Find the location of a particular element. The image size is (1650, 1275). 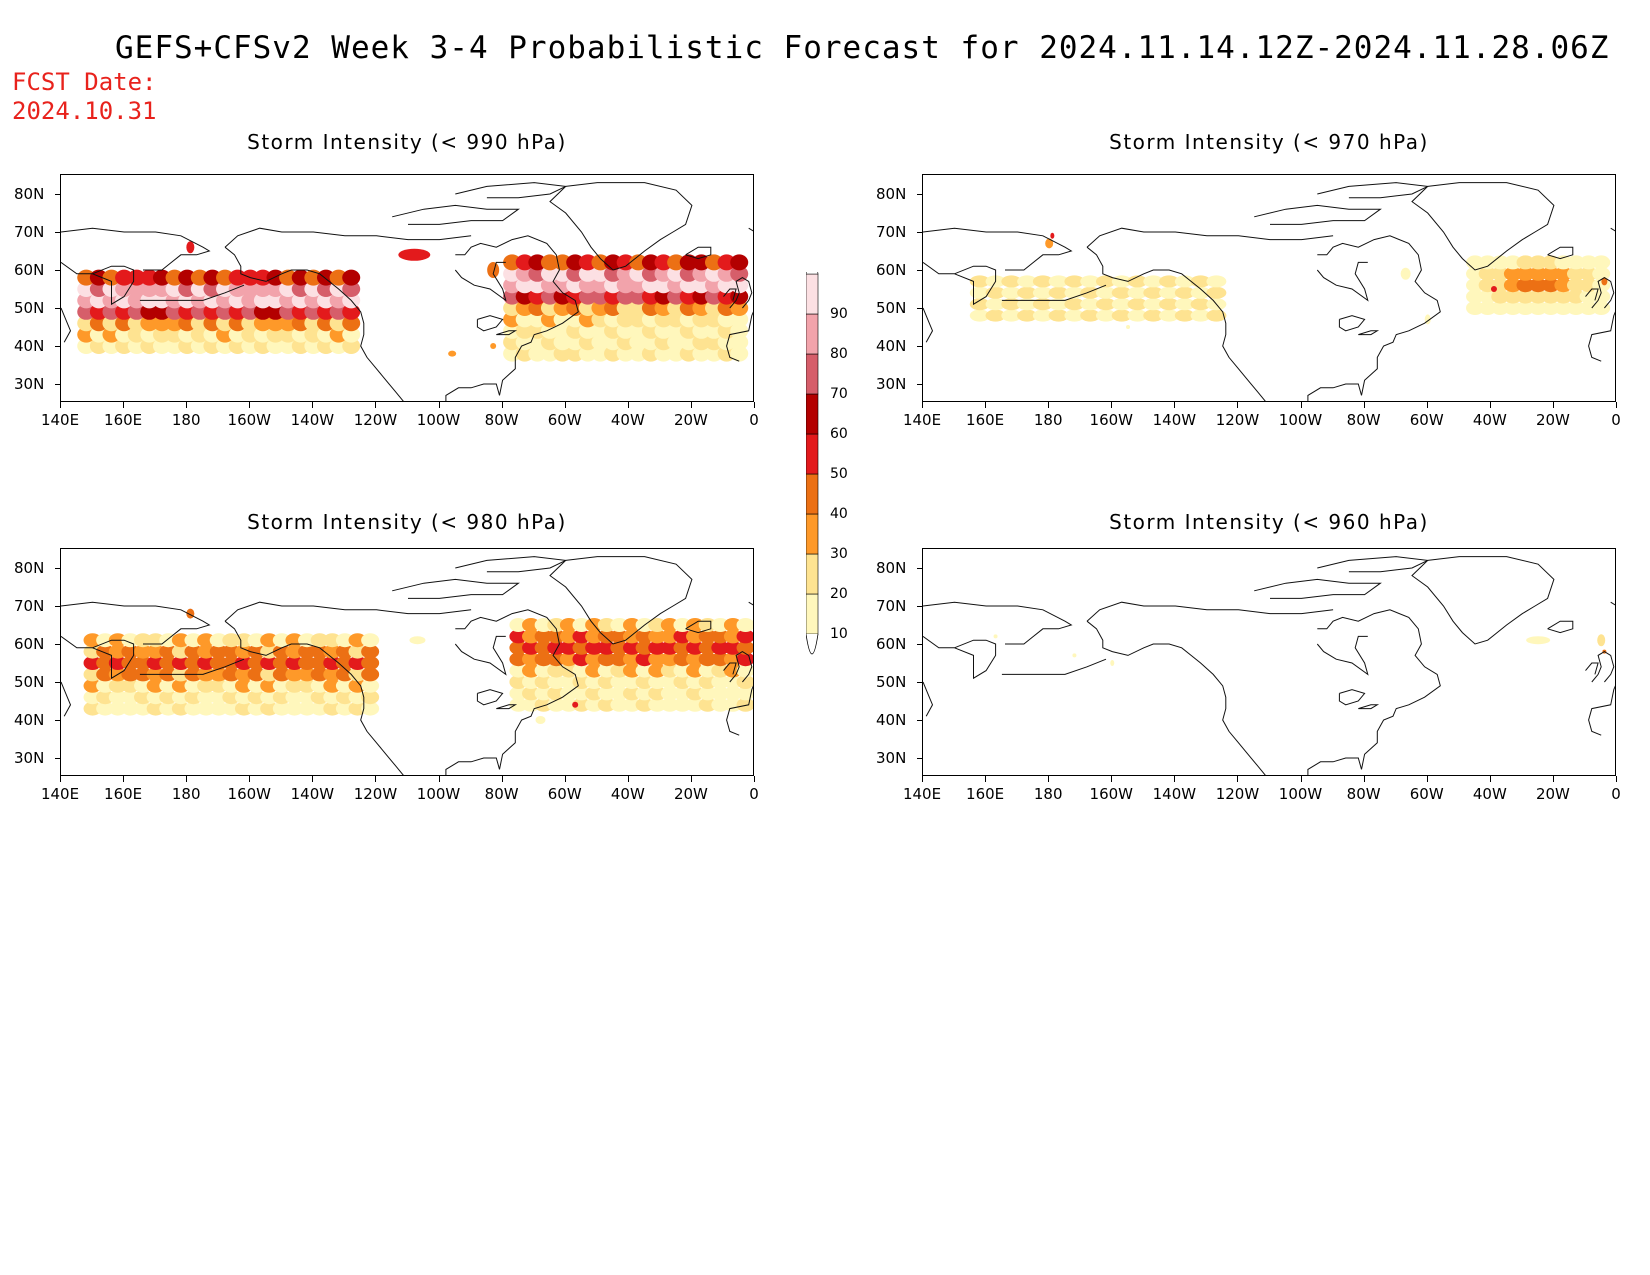

panel-title-960: Storm Intensity (< 960 hPa) is located at coordinates (1269, 522).